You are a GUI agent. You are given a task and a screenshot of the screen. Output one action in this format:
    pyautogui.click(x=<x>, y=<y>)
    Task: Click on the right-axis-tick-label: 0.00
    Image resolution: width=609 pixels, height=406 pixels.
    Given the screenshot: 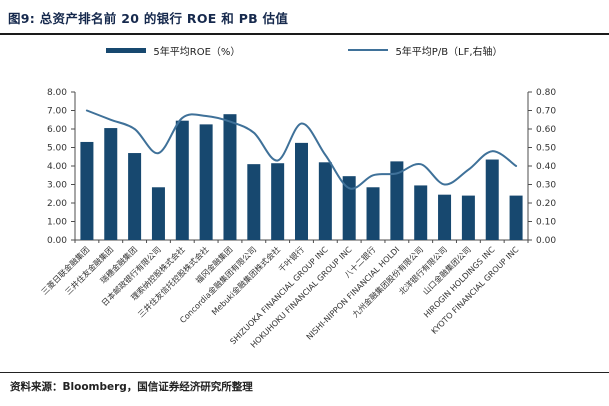 What is the action you would take?
    pyautogui.click(x=546, y=241)
    